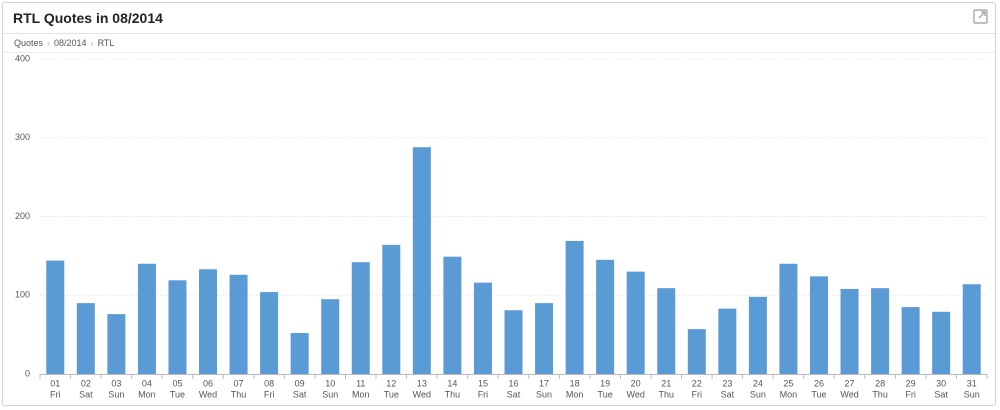 The image size is (1000, 410). I want to click on breadcrumb: Quotes › 08/2014 › RTL, so click(64, 43).